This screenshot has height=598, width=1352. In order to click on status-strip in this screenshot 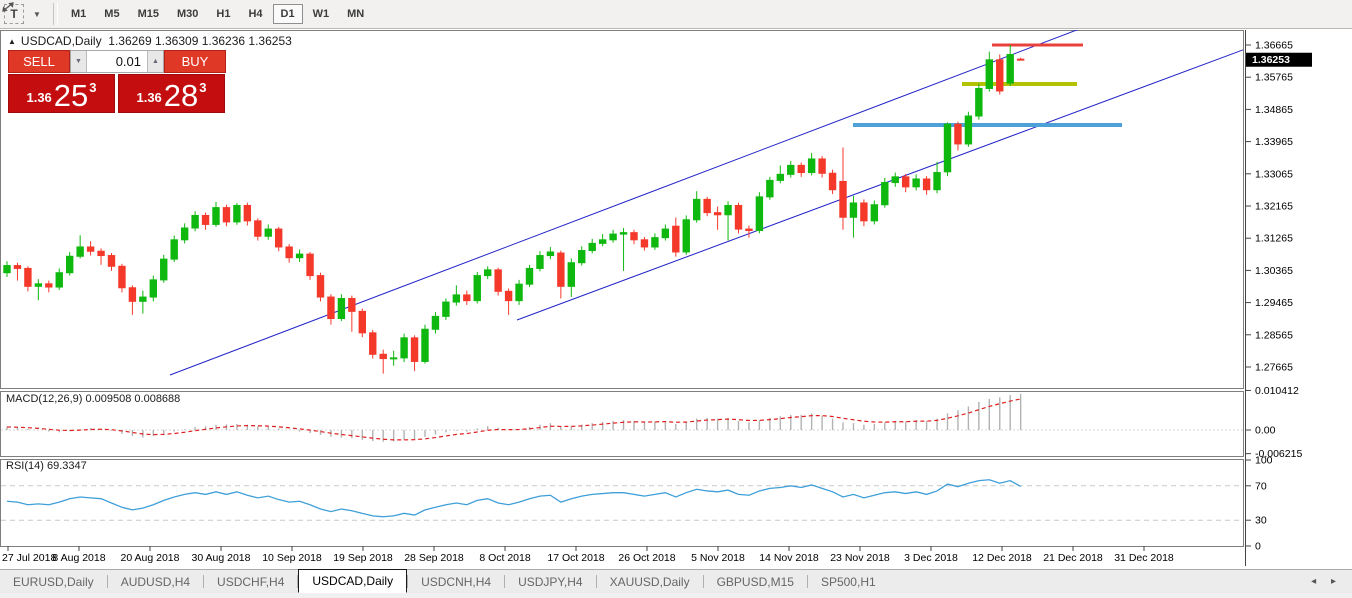, I will do `click(676, 595)`.